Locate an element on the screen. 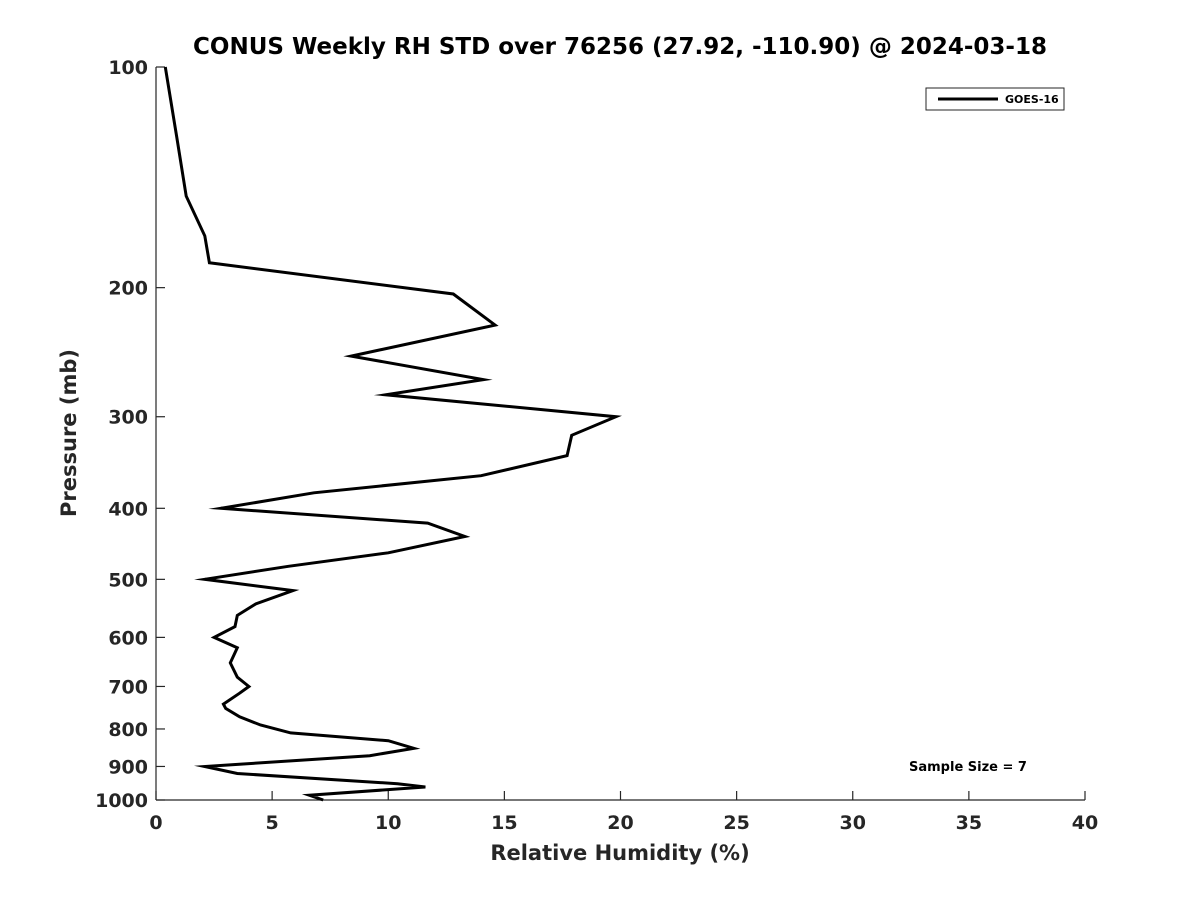 The image size is (1200, 900). y-axis-label: Pressure (mb) is located at coordinates (69, 433).